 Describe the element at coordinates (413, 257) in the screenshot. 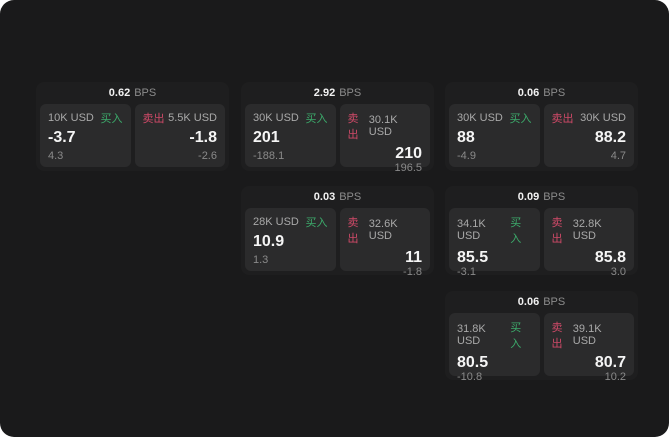

I see `sell-price: 11` at that location.